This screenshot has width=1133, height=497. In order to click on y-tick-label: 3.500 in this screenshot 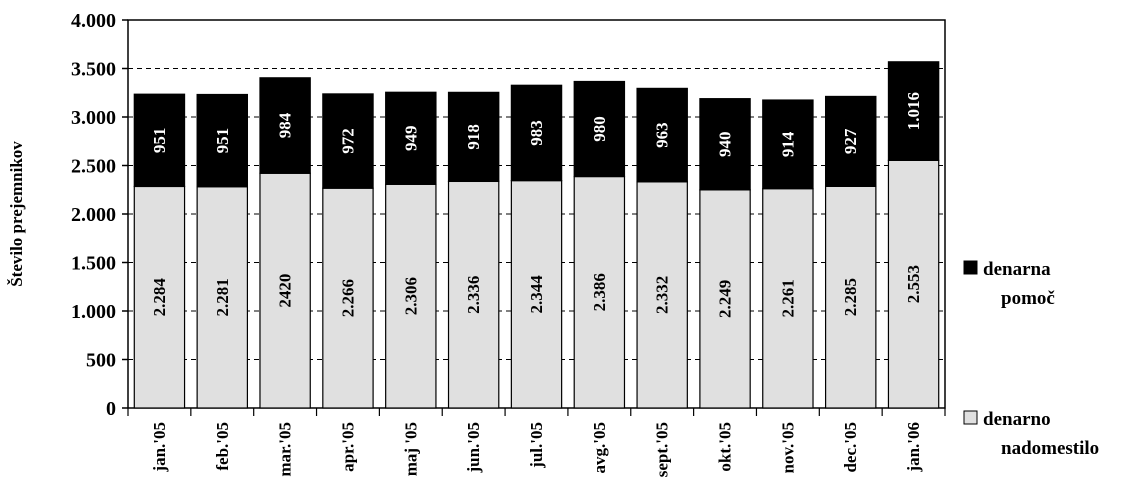, I will do `click(93, 70)`.